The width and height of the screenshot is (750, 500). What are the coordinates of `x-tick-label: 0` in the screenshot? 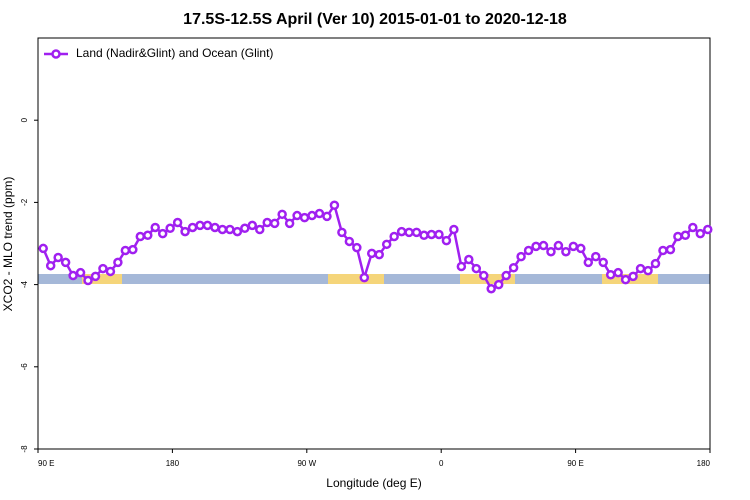 It's located at (441, 463).